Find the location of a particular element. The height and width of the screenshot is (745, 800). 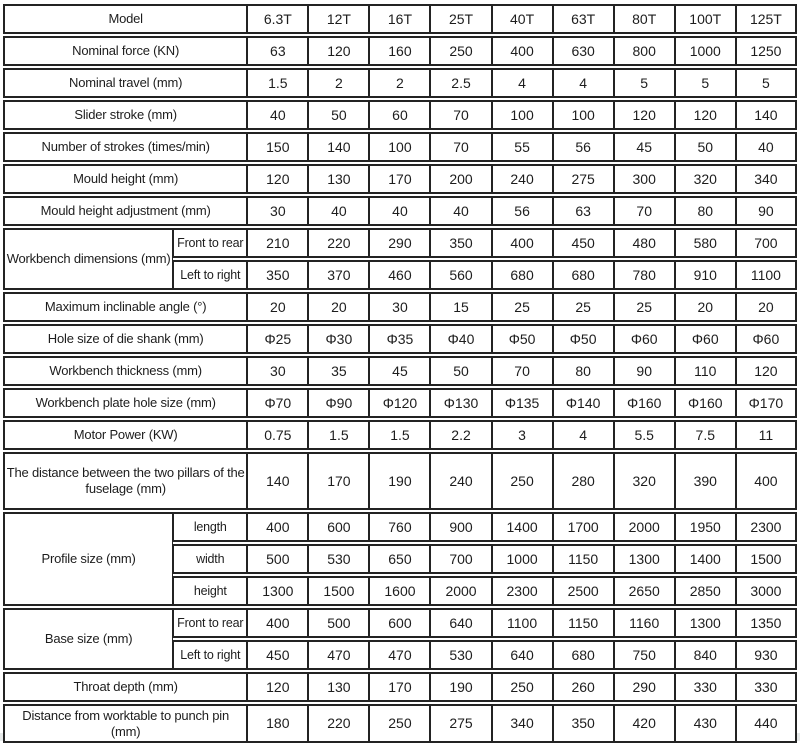

sub-label-cell: Front to rear is located at coordinates (210, 623).